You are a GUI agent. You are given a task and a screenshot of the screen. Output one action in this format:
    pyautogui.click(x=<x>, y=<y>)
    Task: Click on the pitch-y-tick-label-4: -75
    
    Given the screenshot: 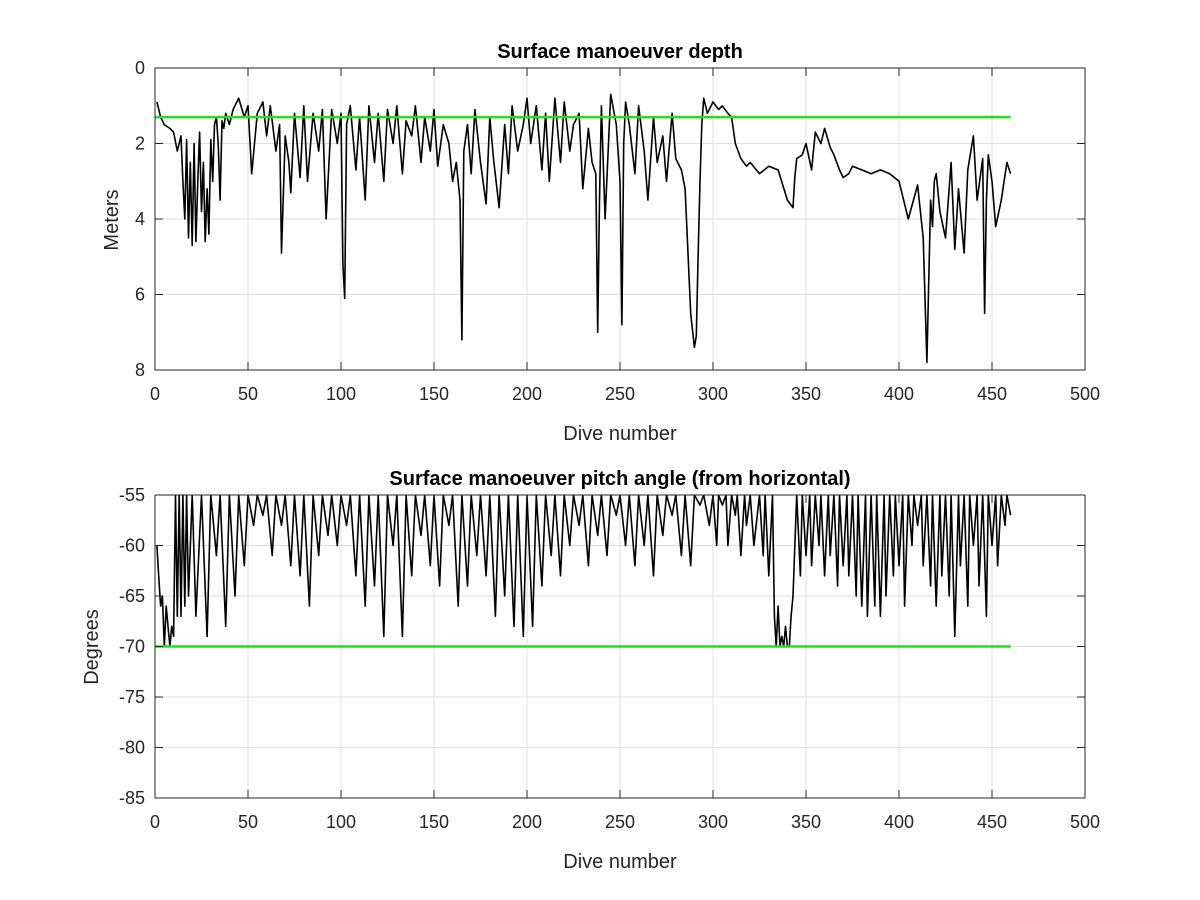 What is the action you would take?
    pyautogui.click(x=132, y=697)
    